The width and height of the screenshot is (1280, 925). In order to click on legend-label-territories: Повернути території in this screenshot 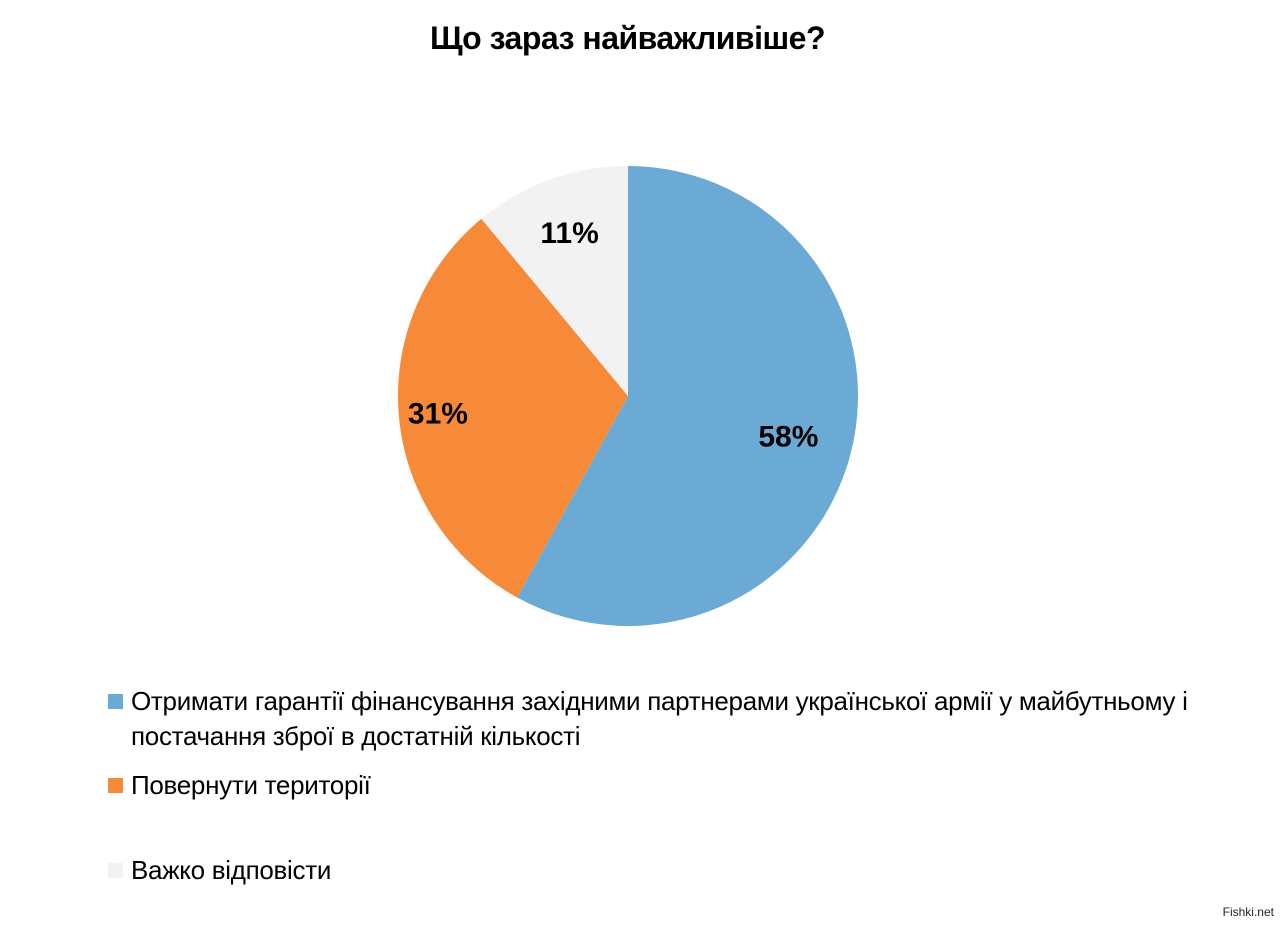, I will do `click(251, 785)`.